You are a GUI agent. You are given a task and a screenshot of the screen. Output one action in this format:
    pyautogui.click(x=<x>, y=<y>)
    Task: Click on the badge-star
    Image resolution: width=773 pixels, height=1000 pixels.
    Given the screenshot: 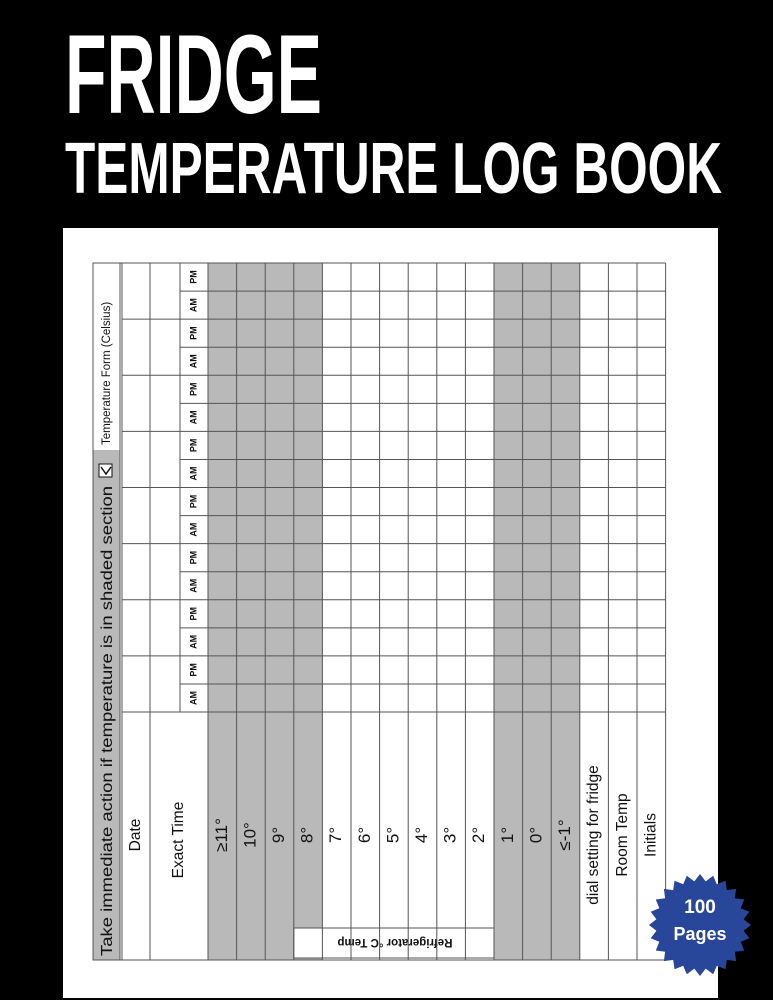 What is the action you would take?
    pyautogui.click(x=700, y=925)
    